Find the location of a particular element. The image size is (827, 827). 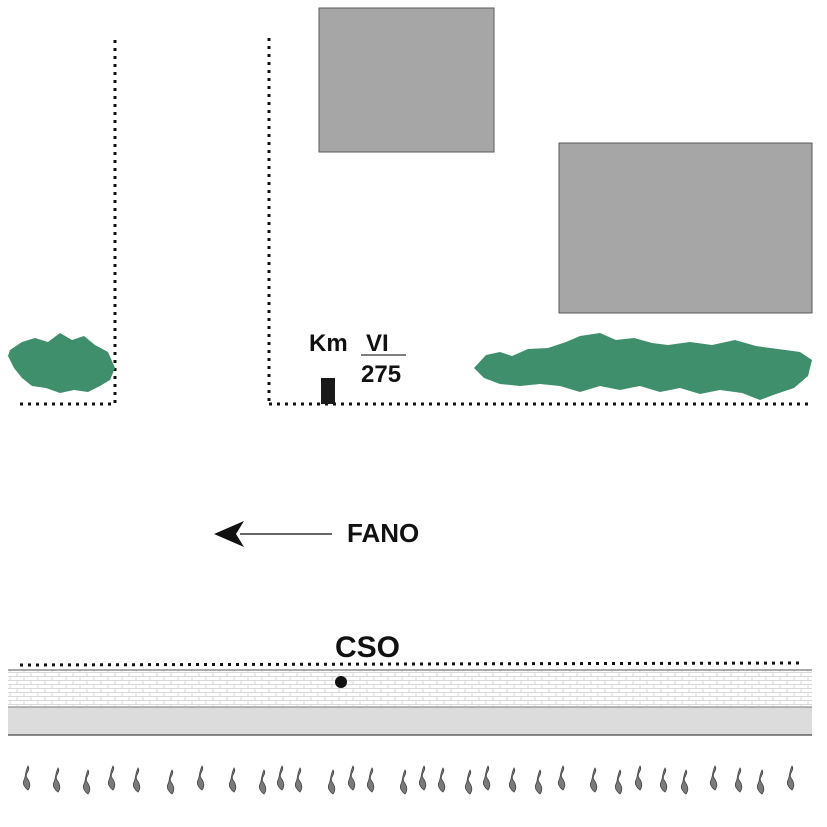

grass-tuft-row is located at coordinates (408, 780).